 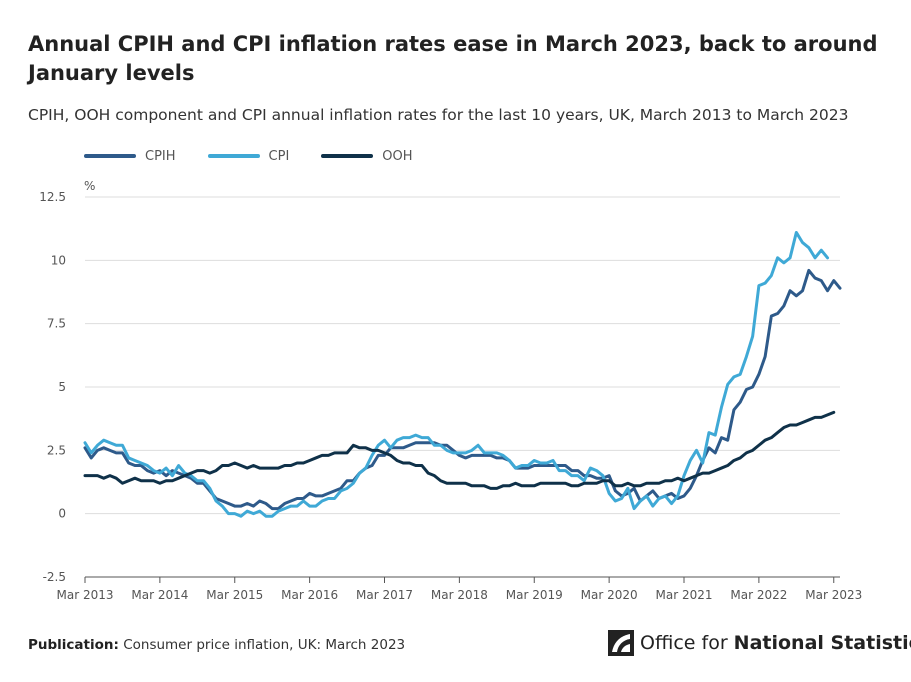 I want to click on ons-name-part2: National Statistics, so click(x=822, y=643).